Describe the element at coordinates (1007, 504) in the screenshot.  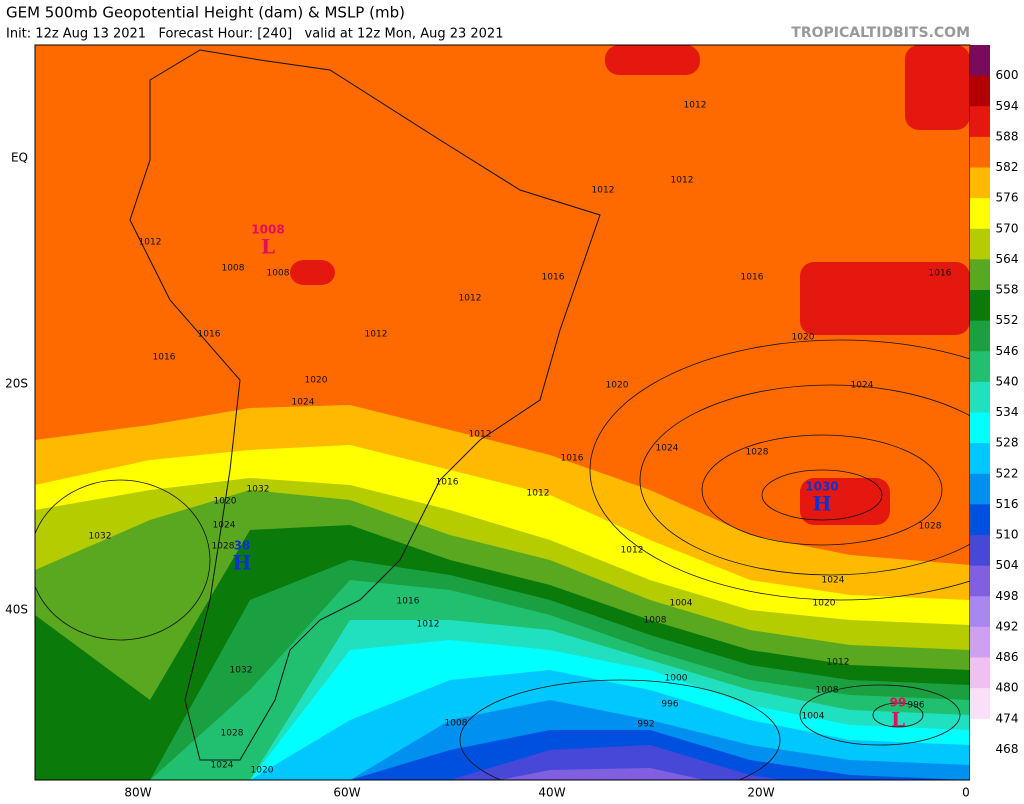
I see `colorbar-label: 516` at that location.